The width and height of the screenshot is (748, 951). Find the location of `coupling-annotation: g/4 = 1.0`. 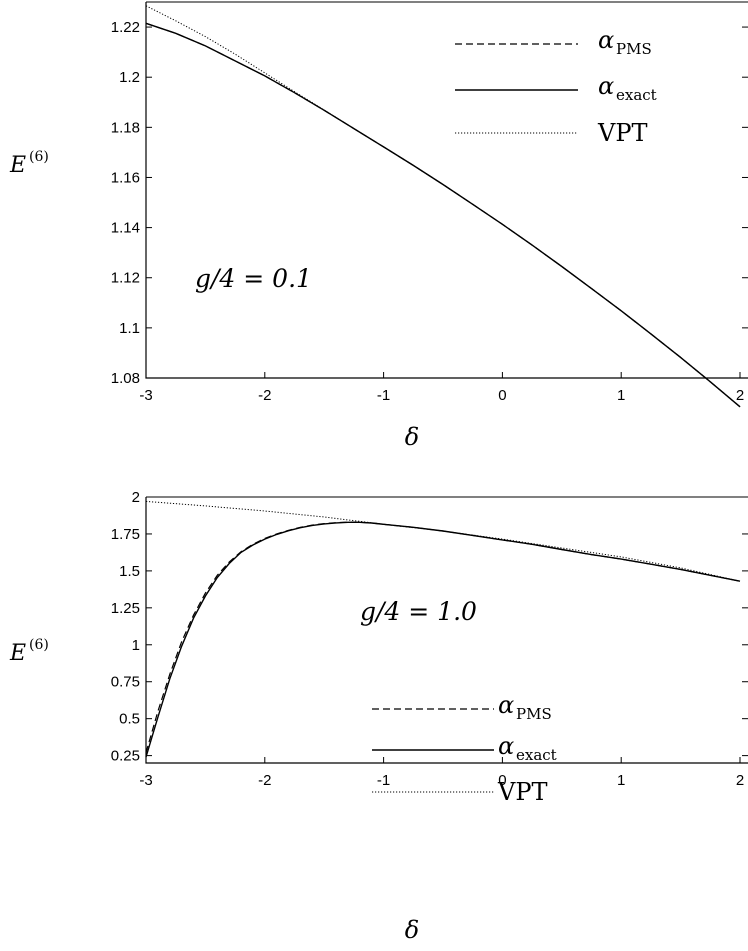

coupling-annotation: g/4 = 1.0 is located at coordinates (418, 611).